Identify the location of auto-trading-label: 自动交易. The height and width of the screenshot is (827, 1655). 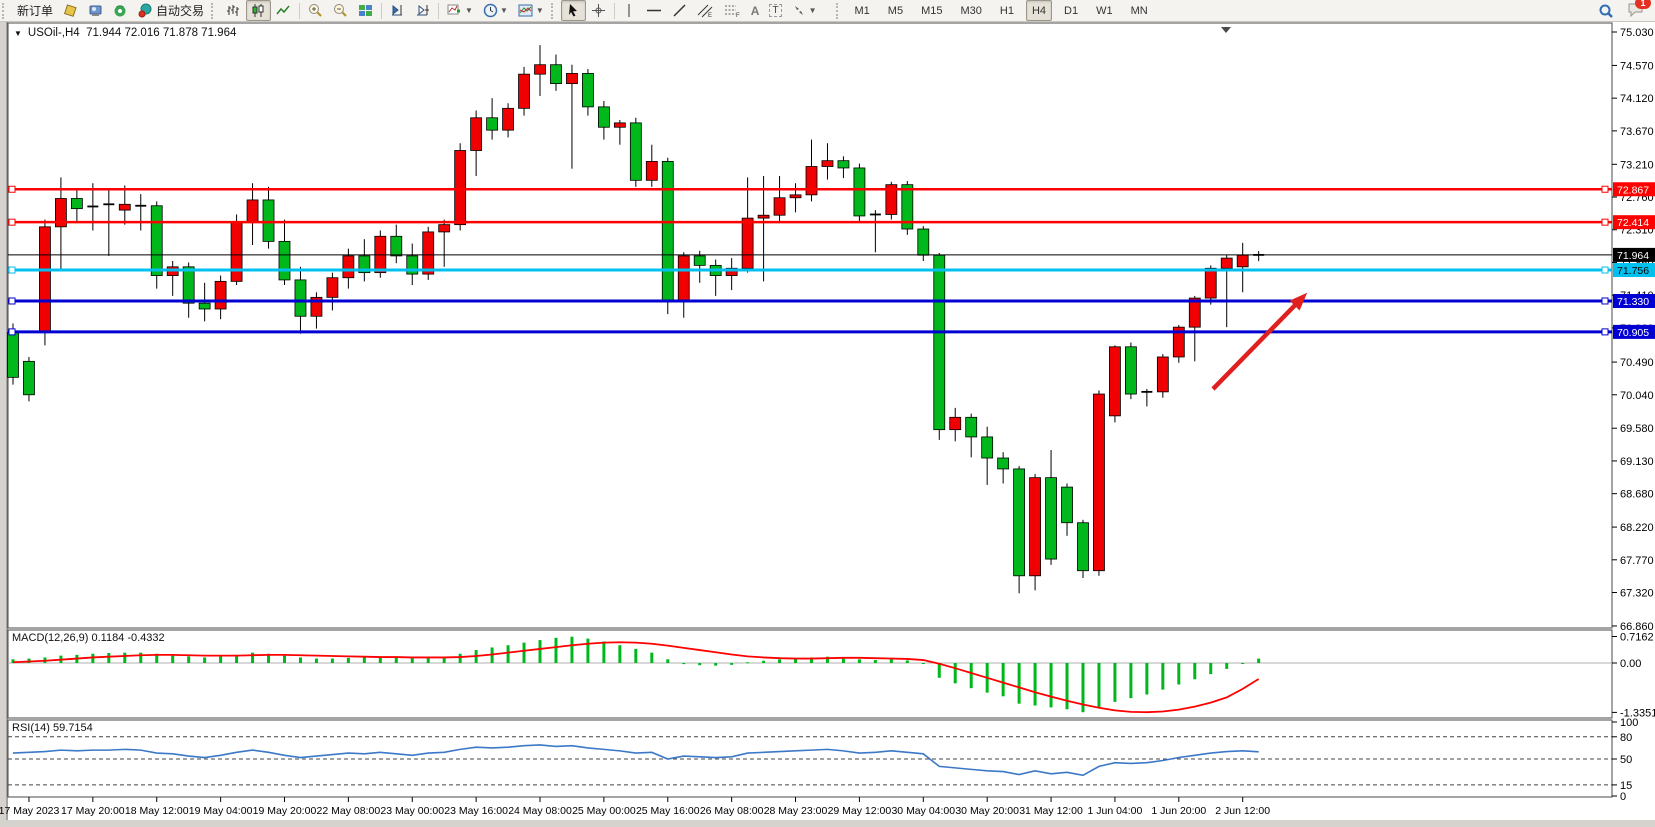
(180, 11).